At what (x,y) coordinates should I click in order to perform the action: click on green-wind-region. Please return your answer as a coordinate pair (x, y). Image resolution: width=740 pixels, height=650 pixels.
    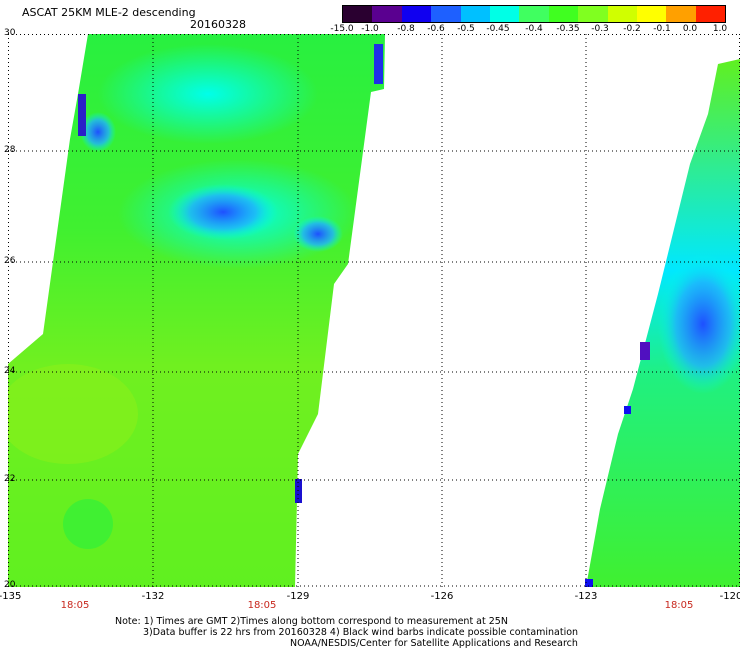
    Looking at the image, I should click on (88, 524).